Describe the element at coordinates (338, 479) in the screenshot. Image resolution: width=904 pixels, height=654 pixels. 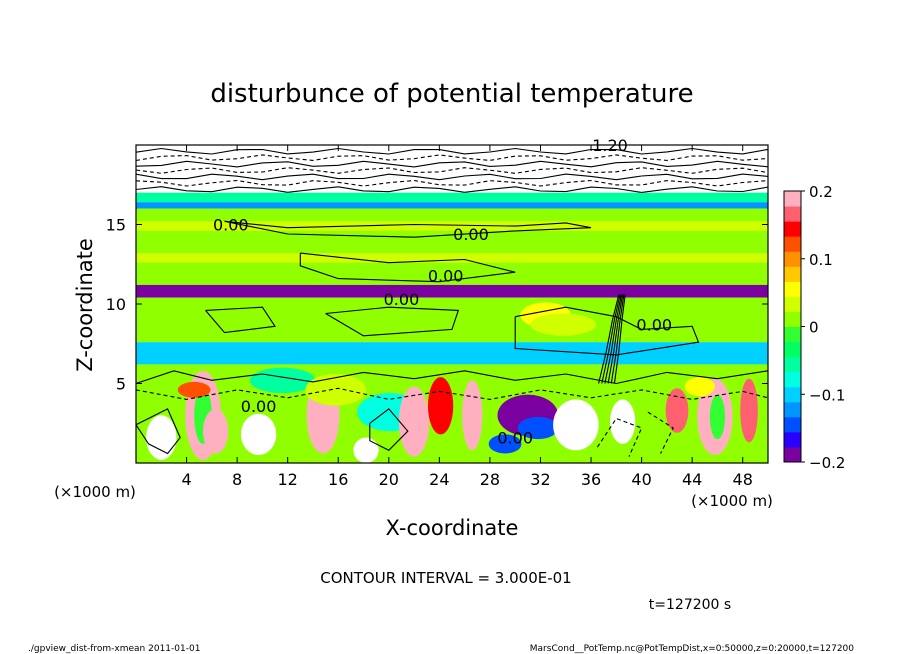
I see `x-tick-label: 16` at that location.